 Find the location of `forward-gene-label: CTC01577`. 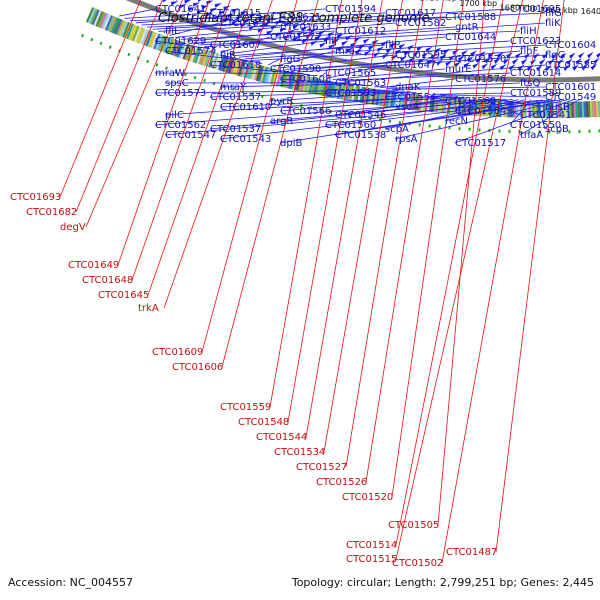

forward-gene-label: CTC01577 is located at coordinates (295, 37).